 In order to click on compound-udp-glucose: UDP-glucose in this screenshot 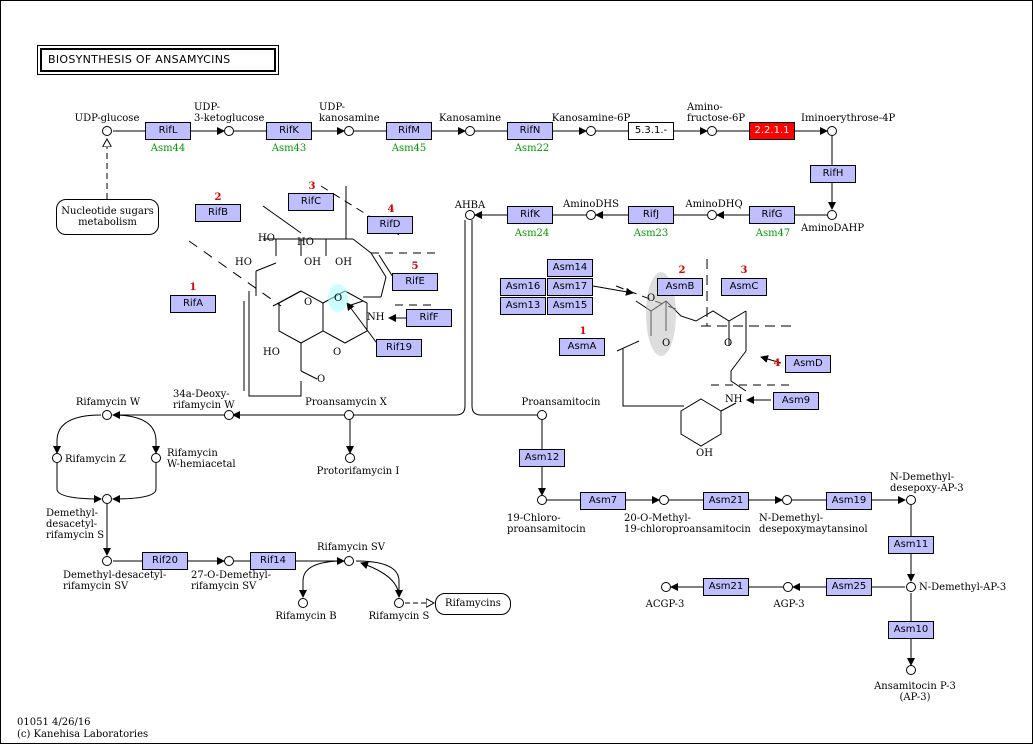, I will do `click(107, 118)`.